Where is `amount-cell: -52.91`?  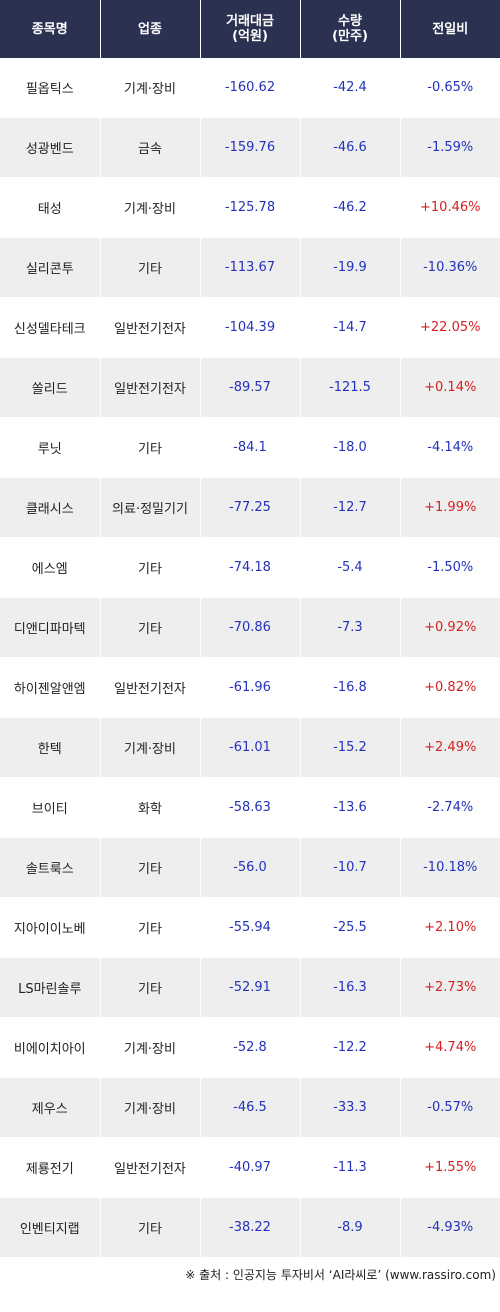 amount-cell: -52.91 is located at coordinates (250, 987).